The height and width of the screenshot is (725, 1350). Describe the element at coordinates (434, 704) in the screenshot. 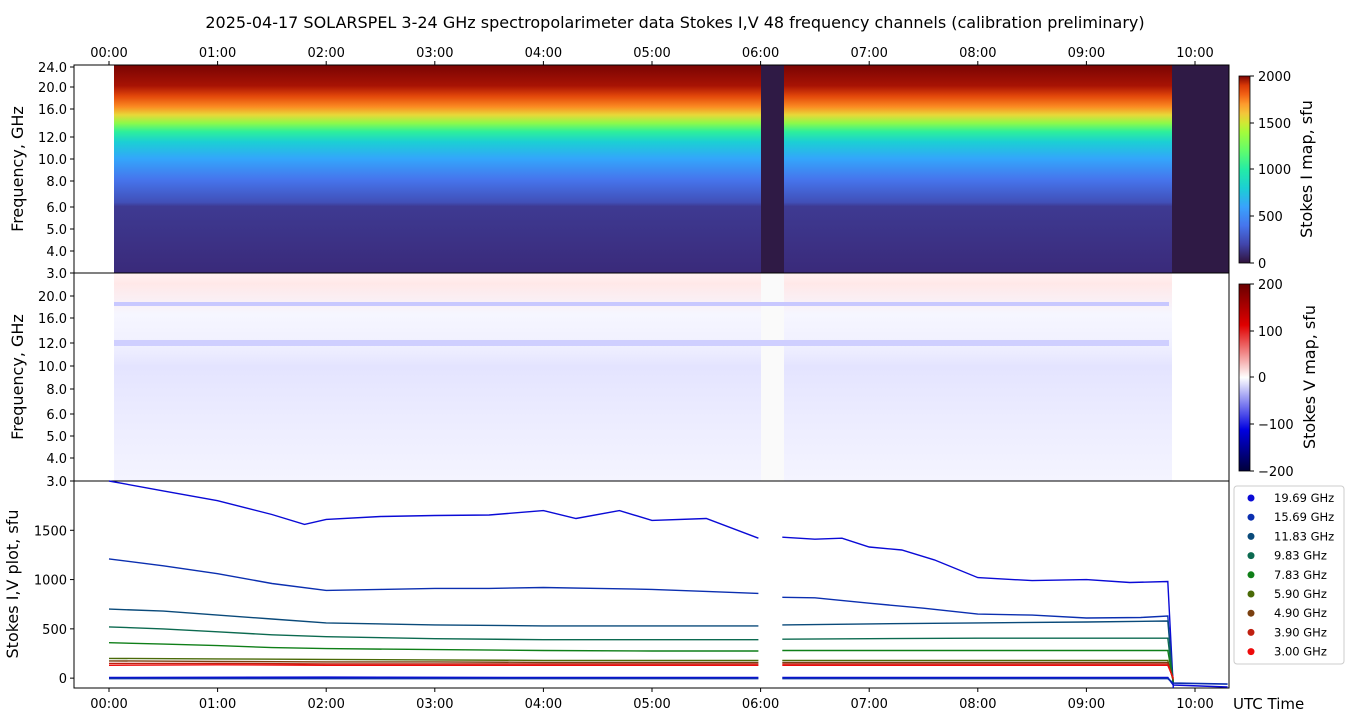

I see `time-tick-label-bottom: 03:00` at that location.